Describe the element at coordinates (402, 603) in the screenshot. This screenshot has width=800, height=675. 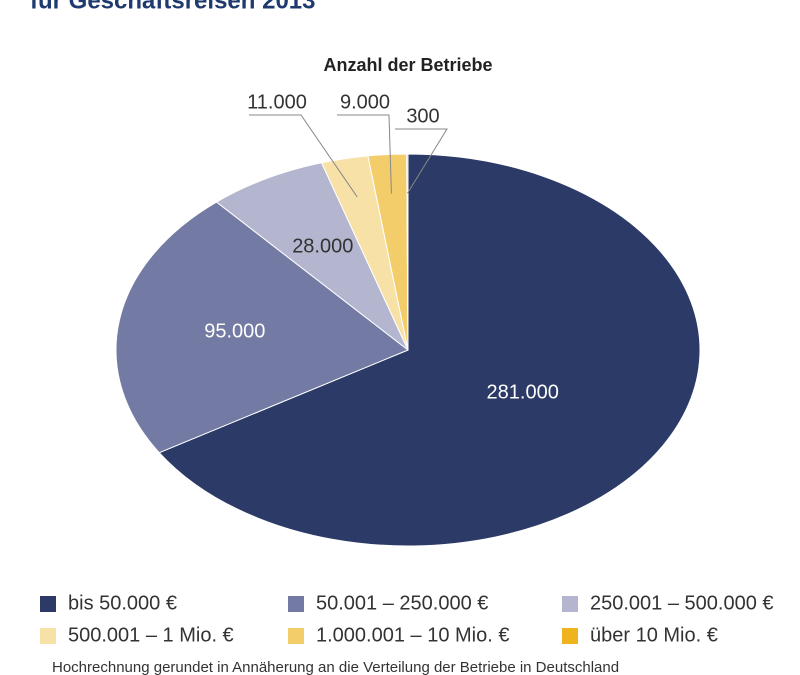
I see `legend-label: 50.001 – 250.000 €` at that location.